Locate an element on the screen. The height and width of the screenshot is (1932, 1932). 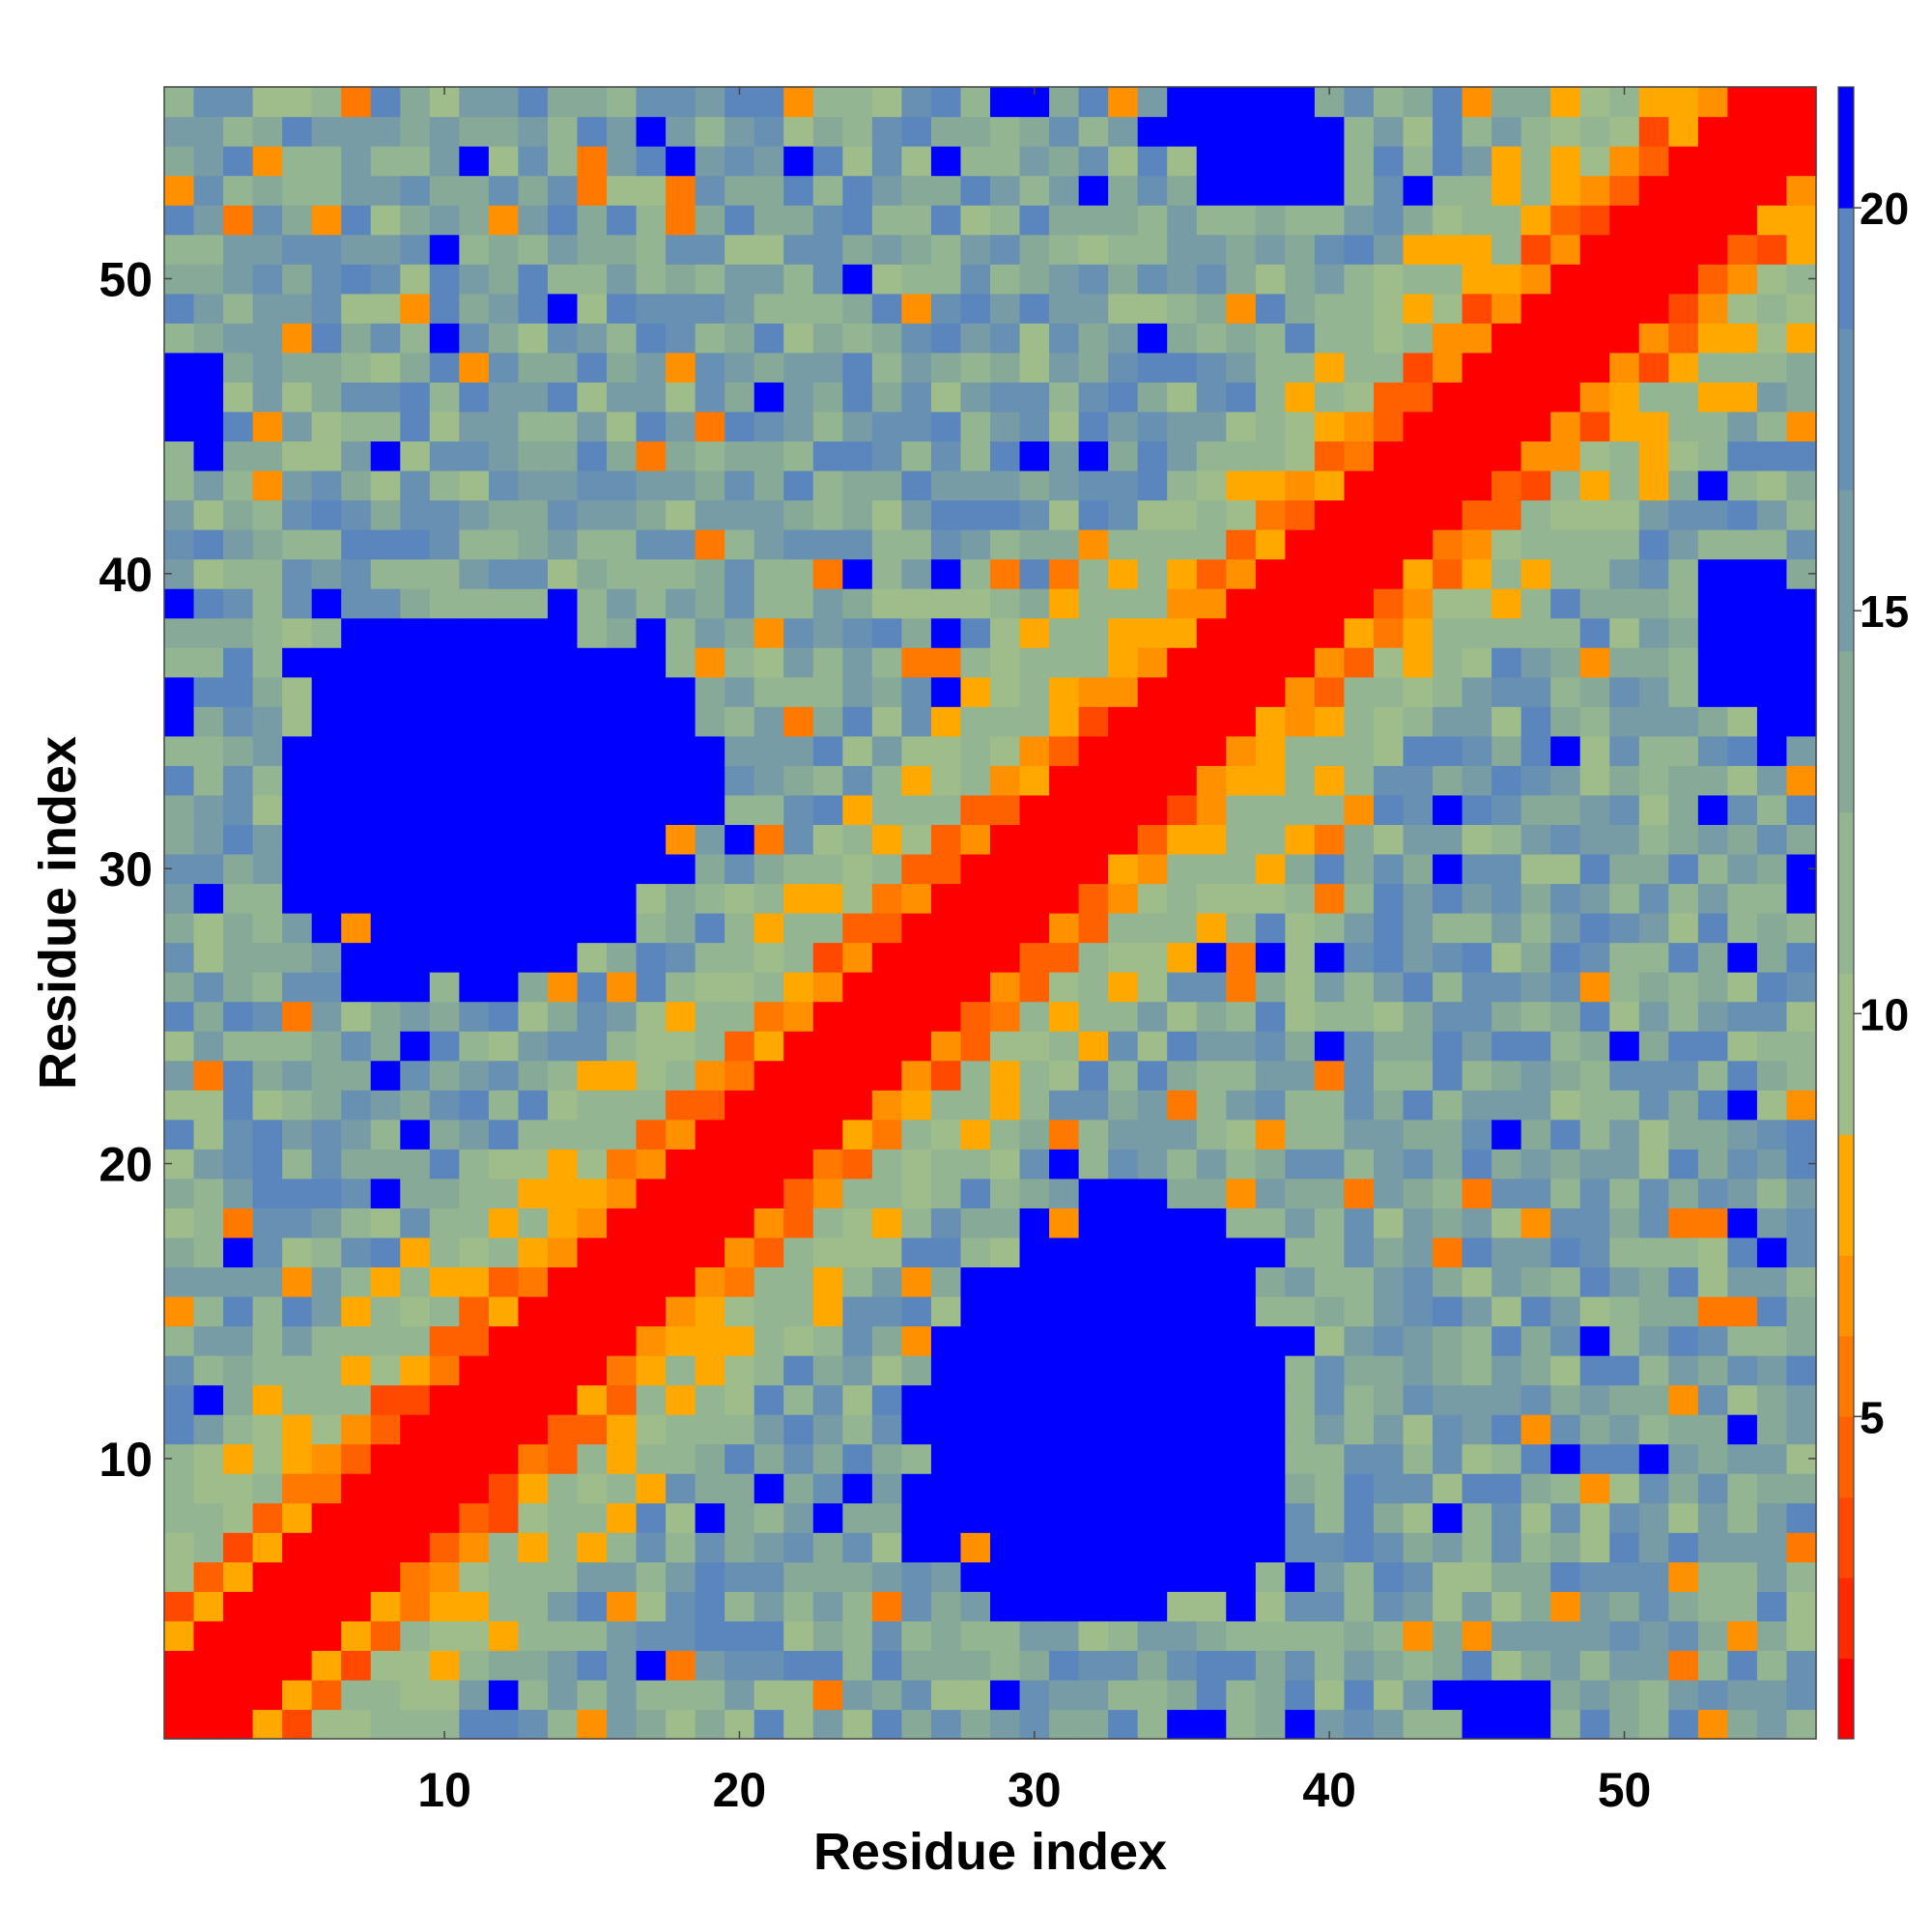
colorbar-frame is located at coordinates (1846, 913).